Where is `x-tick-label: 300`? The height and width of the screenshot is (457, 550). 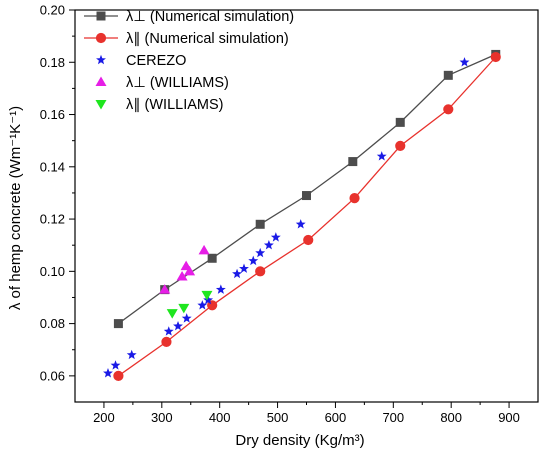 x-tick-label: 300 is located at coordinates (162, 417).